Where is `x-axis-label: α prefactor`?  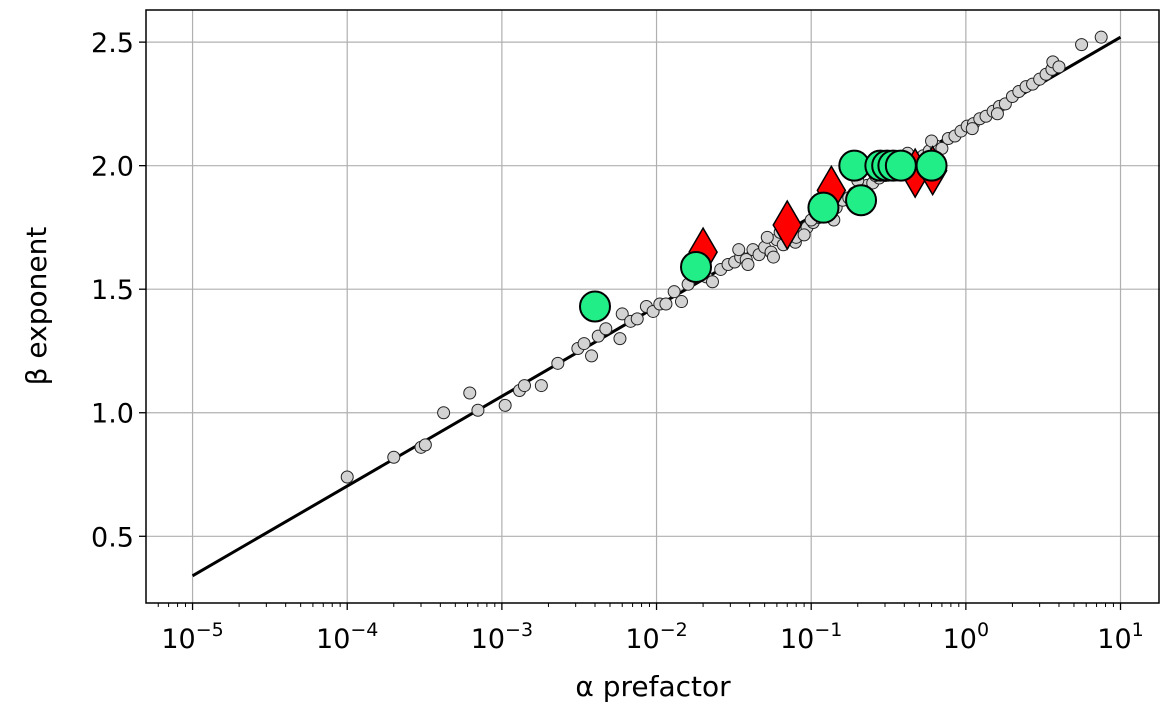
x-axis-label: α prefactor is located at coordinates (653, 686).